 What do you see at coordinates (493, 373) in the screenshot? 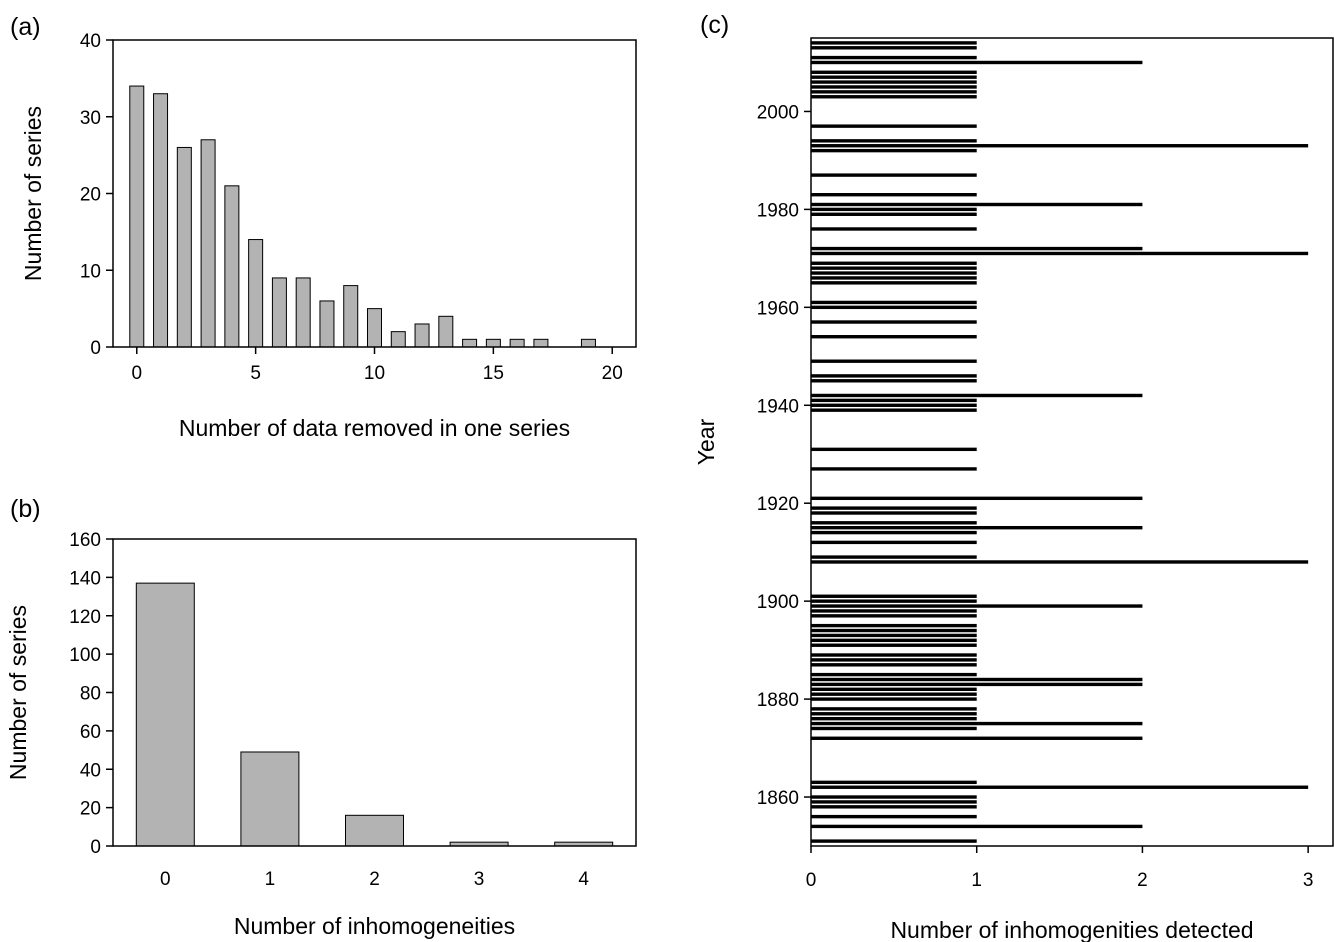
I see `chart-a-xtick-label: 15` at bounding box center [493, 373].